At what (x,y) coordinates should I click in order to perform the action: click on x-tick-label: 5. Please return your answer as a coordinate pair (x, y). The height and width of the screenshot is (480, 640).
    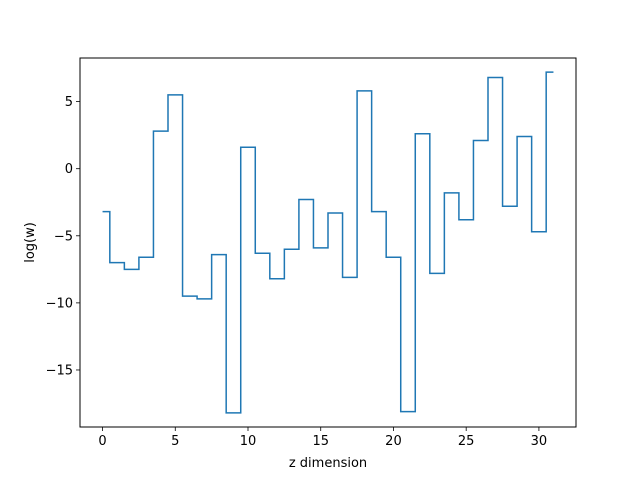
    Looking at the image, I should click on (175, 441).